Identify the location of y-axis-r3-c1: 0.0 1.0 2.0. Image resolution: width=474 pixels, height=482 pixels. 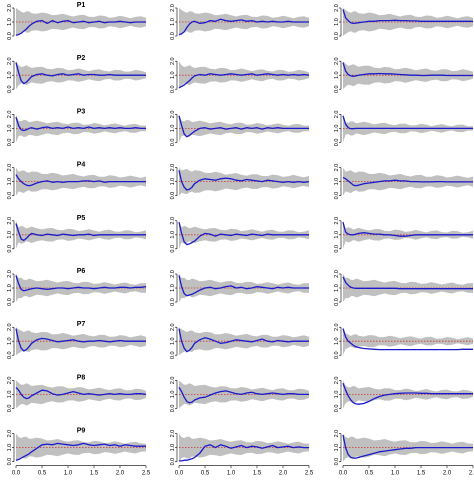
(11, 129).